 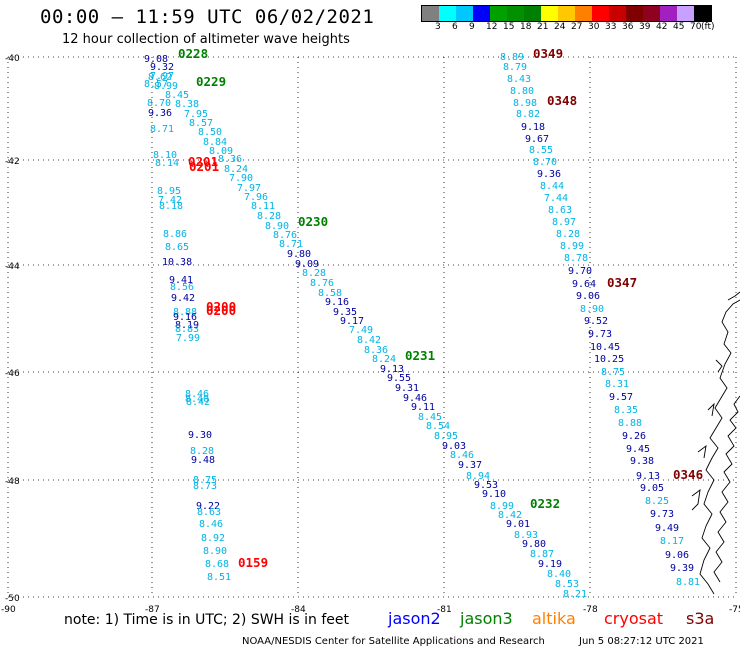 I want to click on wave-height-value: 8.84, so click(x=215, y=142).